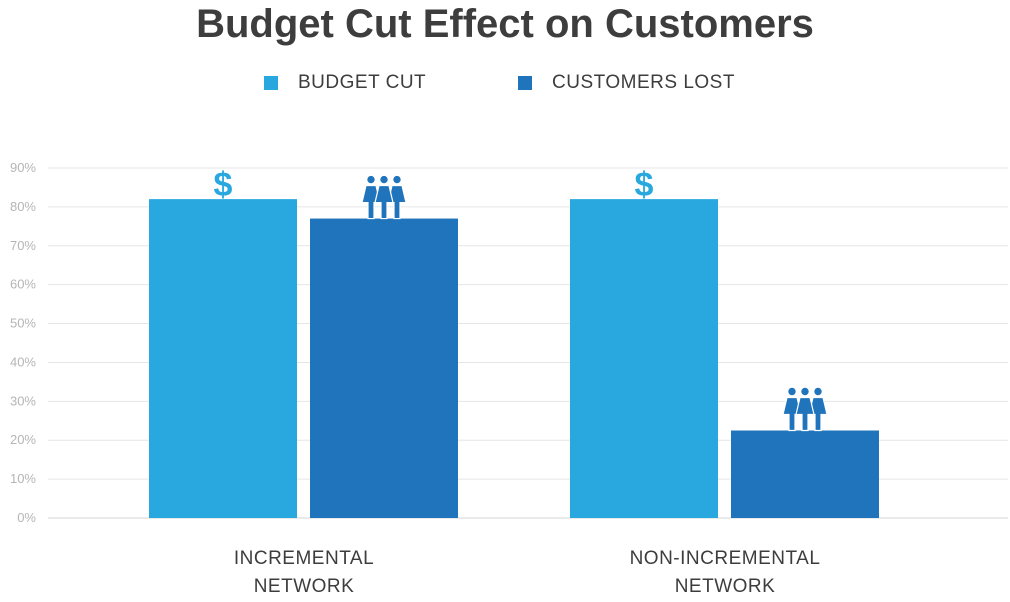 The image size is (1010, 602). What do you see at coordinates (362, 82) in the screenshot?
I see `legend-label-budget-cut: BUDGET CUT` at bounding box center [362, 82].